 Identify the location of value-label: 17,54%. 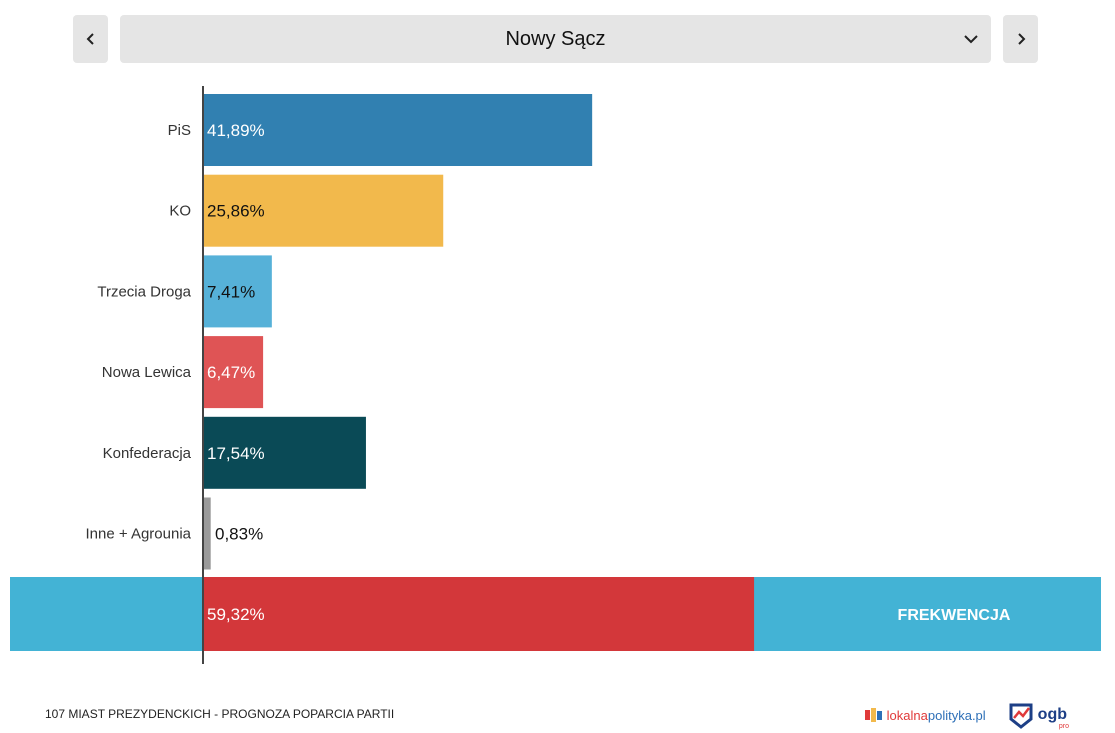
(236, 453).